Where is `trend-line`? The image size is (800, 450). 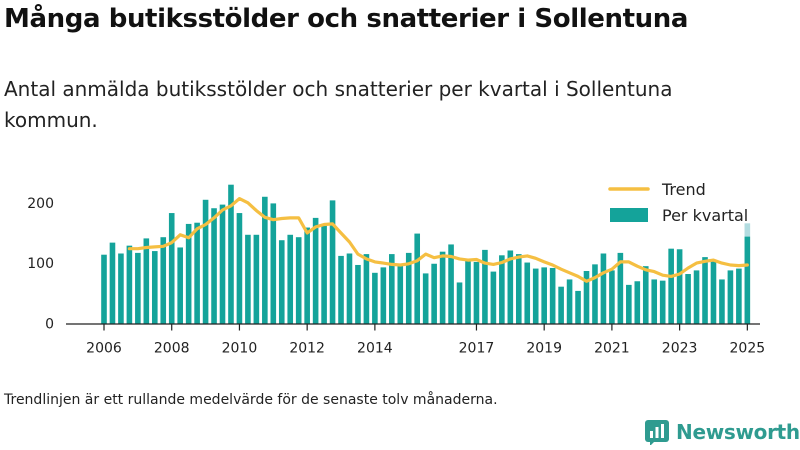 trend-line is located at coordinates (438, 240).